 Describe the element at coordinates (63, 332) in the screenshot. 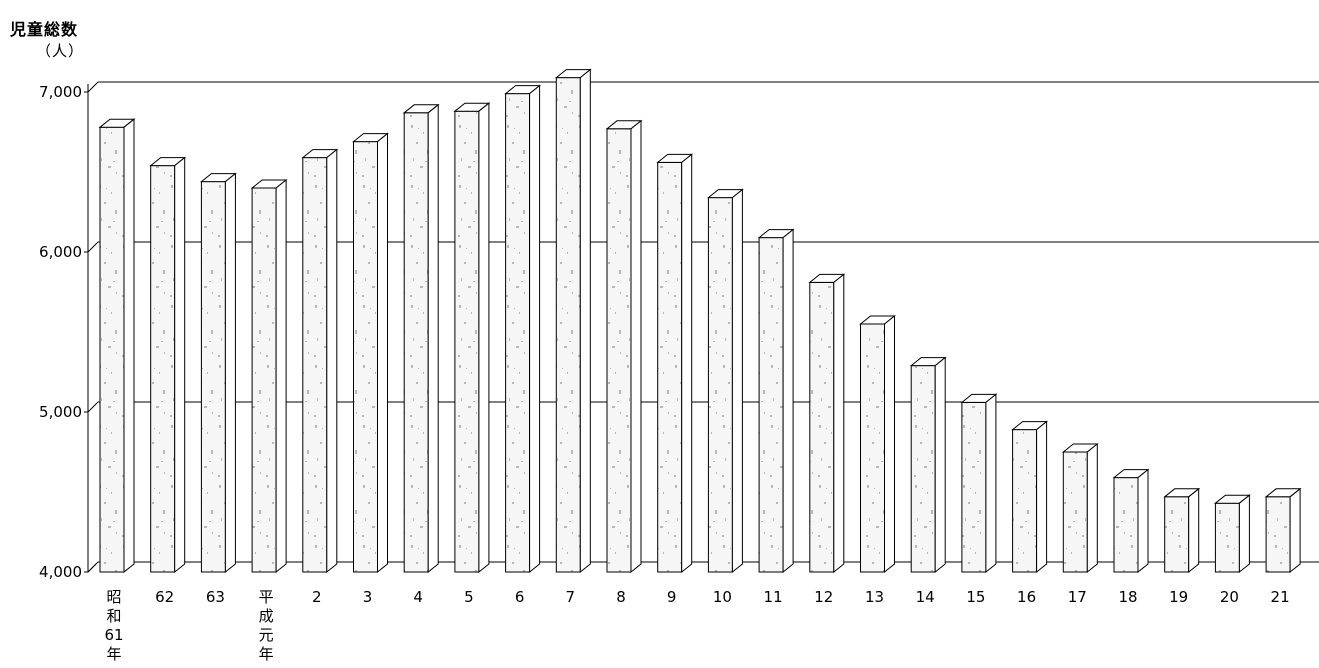

I see `tick-layer: 4,000 5,000 6,000 7,000` at that location.